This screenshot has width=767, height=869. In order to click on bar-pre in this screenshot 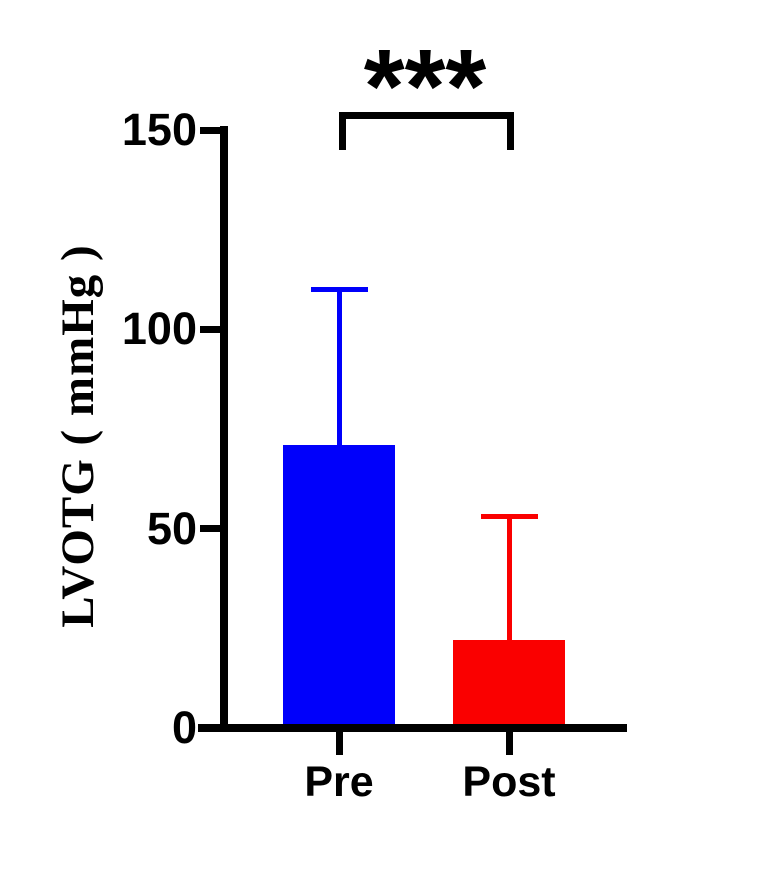, I will do `click(339, 586)`.